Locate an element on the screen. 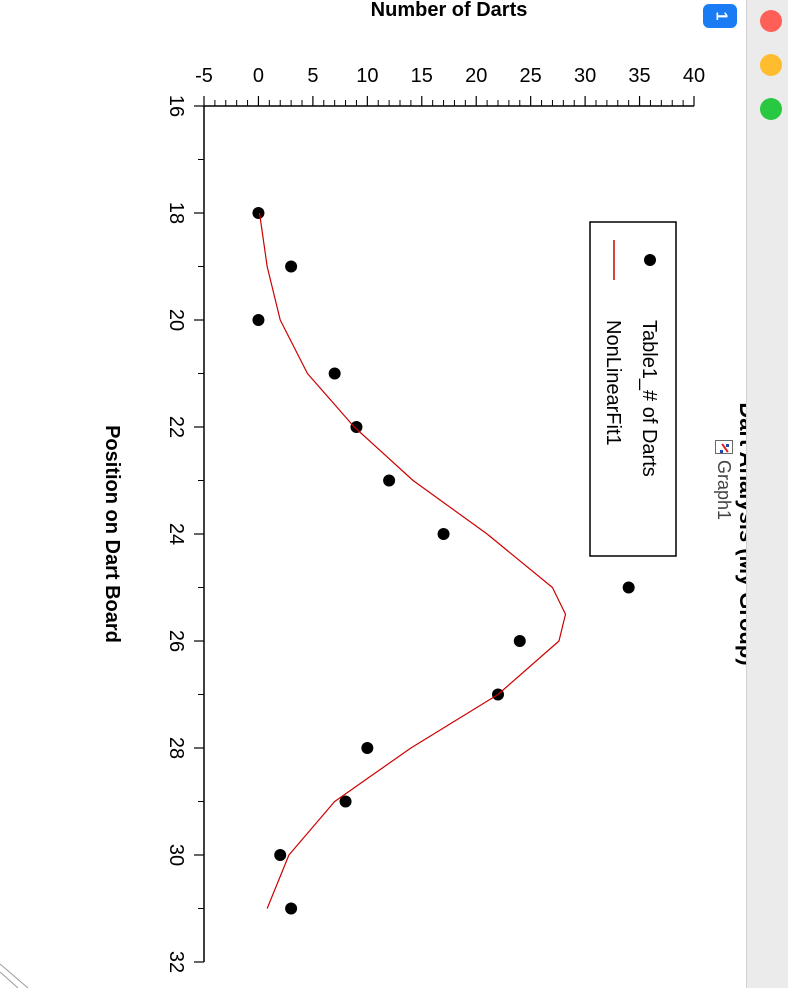 Image resolution: width=788 pixels, height=988 pixels. resize-grip-icon is located at coordinates (20, 974).